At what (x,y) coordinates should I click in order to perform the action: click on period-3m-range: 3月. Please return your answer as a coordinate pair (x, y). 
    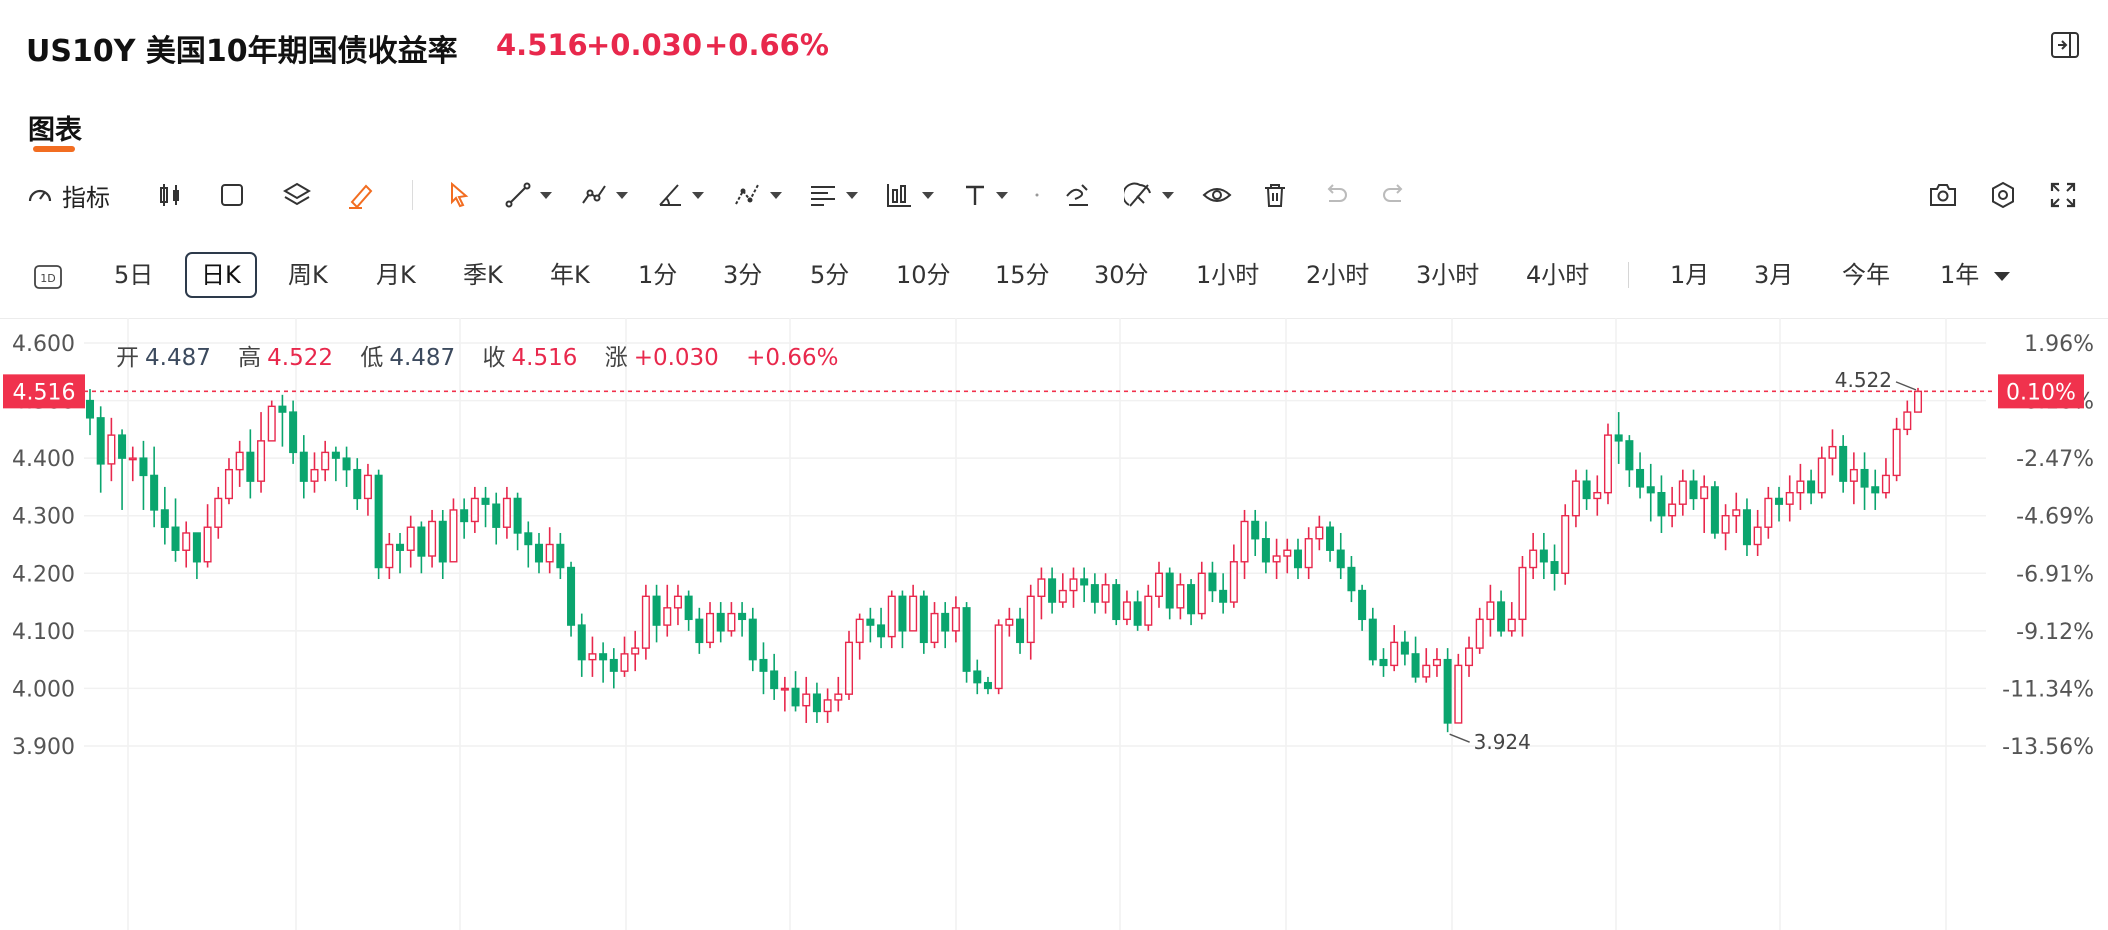
    Looking at the image, I should click on (1774, 275).